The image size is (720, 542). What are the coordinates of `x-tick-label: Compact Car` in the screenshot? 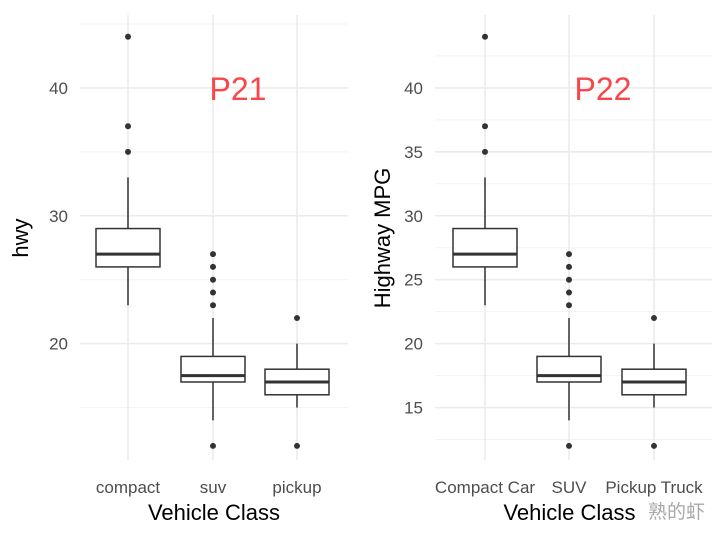 It's located at (485, 487).